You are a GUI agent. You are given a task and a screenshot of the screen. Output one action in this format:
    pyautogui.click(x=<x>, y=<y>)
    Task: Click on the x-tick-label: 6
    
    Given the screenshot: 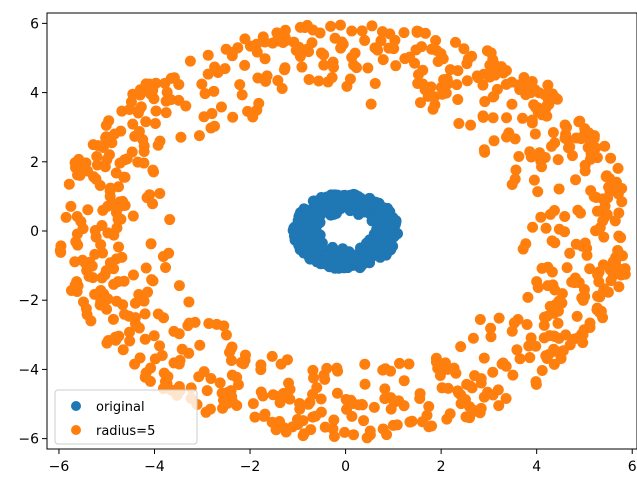 What is the action you would take?
    pyautogui.click(x=632, y=467)
    